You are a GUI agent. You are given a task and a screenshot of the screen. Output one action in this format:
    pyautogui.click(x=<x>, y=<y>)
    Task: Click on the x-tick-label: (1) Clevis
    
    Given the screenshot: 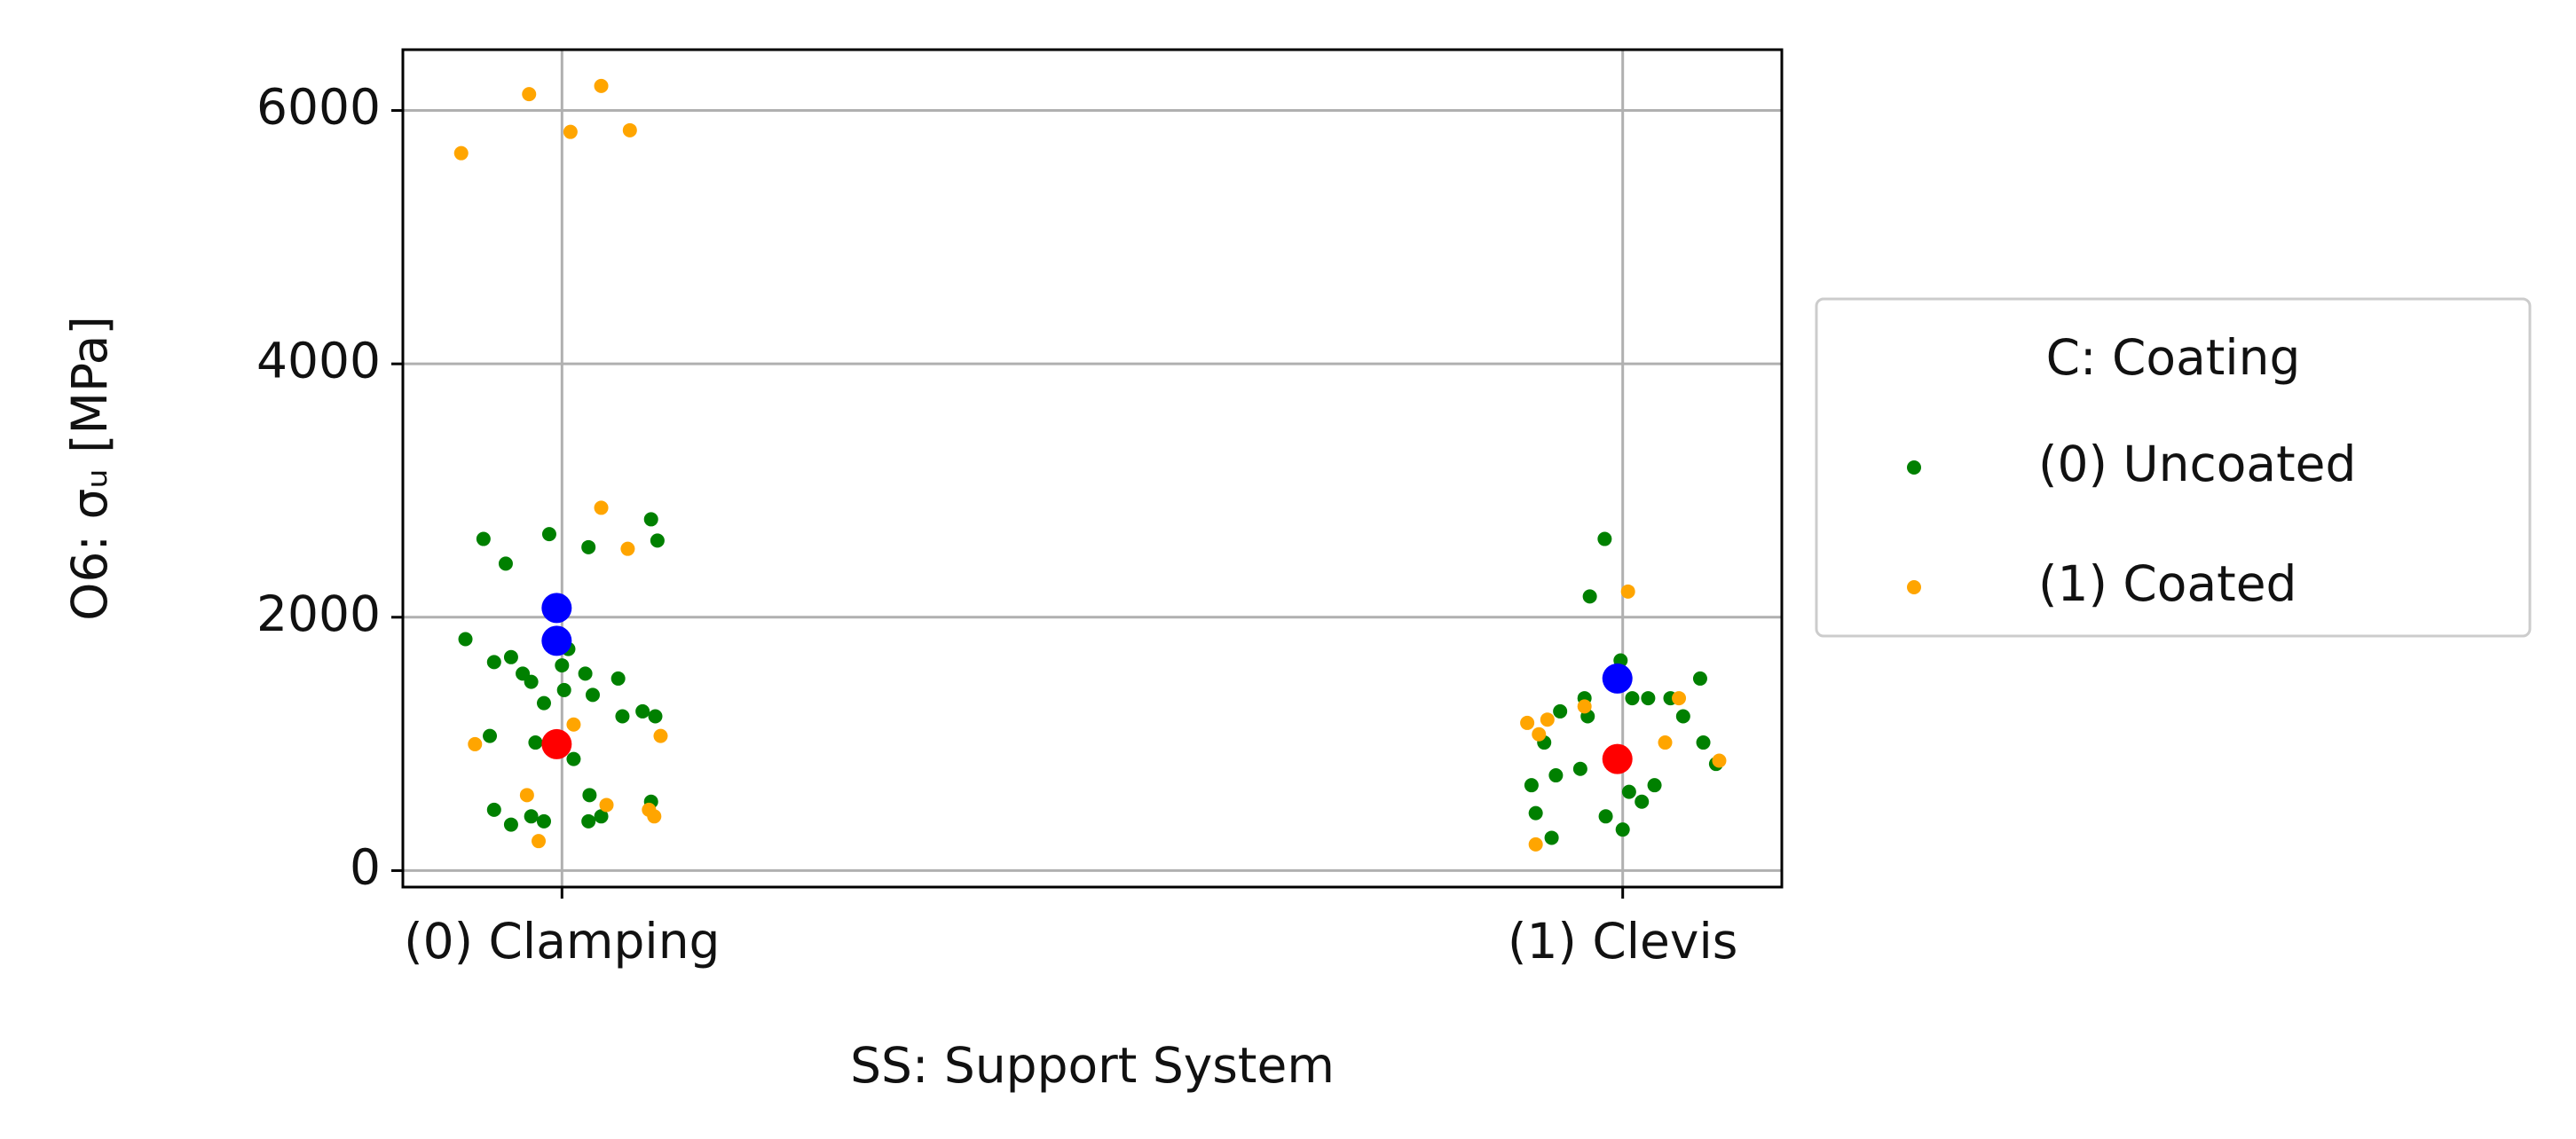 What is the action you would take?
    pyautogui.click(x=1622, y=941)
    